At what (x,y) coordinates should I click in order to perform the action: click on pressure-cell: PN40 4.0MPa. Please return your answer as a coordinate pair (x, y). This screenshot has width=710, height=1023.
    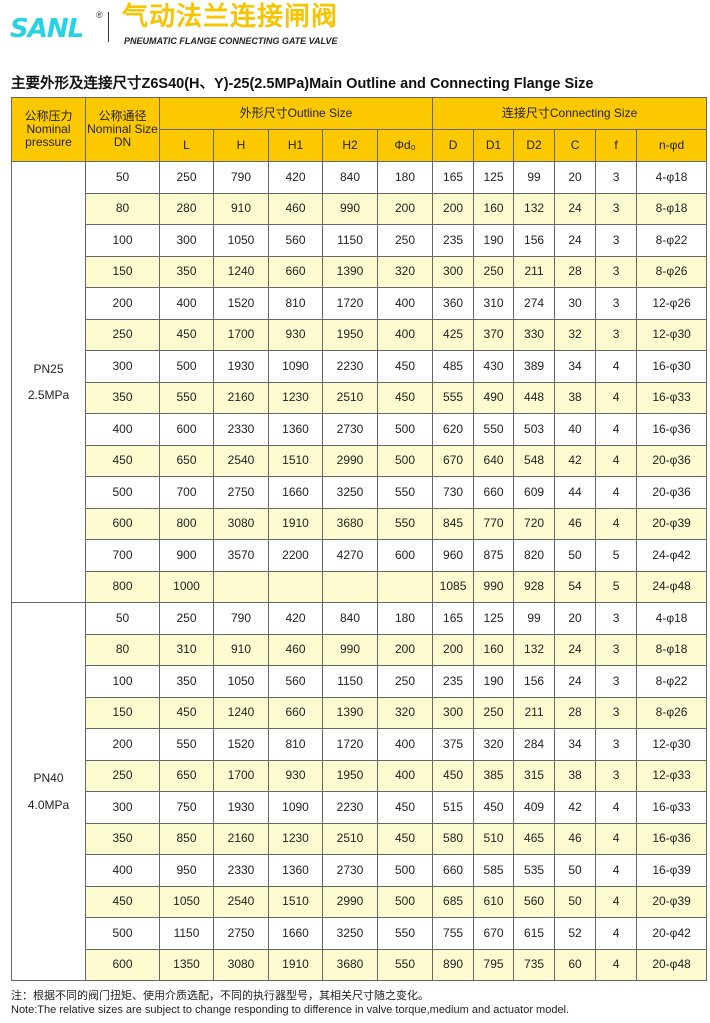
    Looking at the image, I should click on (48, 791).